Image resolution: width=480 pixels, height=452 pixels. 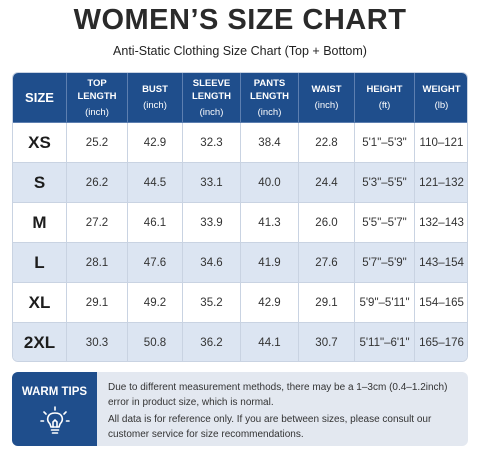 I want to click on header-cell: BUST (inch), so click(x=155, y=98).